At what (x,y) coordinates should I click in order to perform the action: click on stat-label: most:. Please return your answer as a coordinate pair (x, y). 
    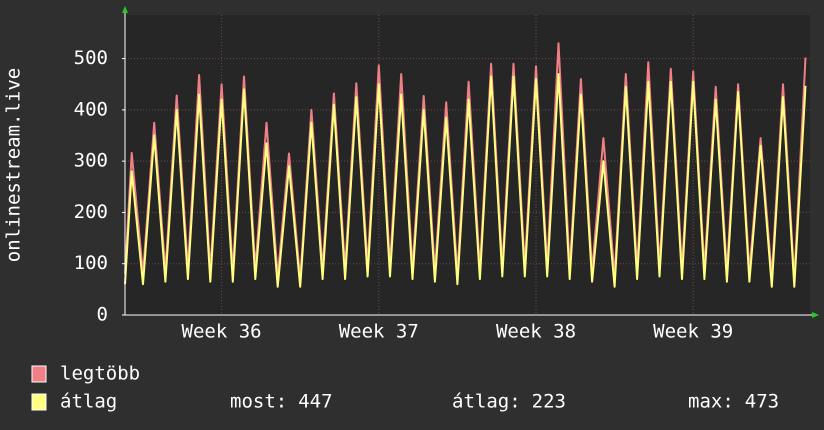
    Looking at the image, I should click on (258, 402).